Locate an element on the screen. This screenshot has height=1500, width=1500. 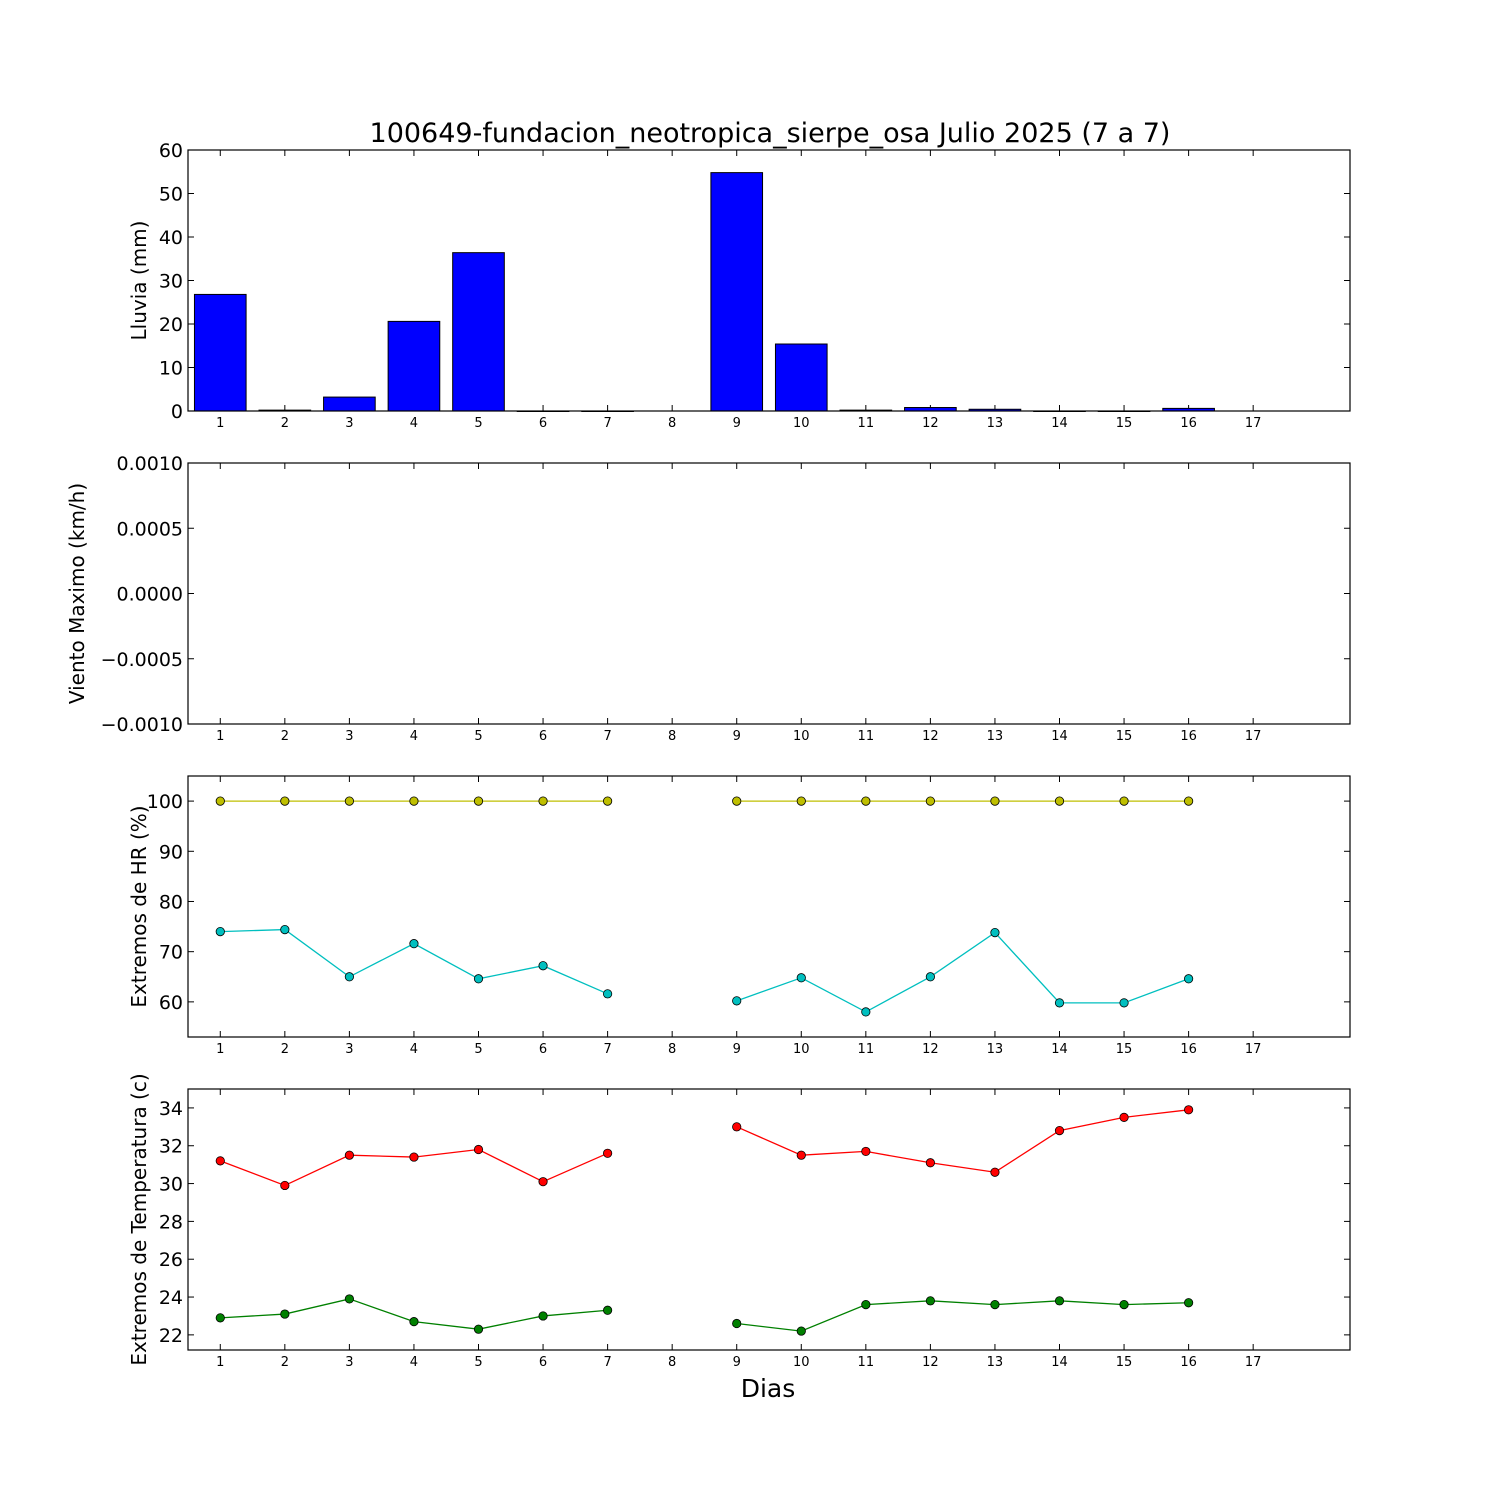
y-tick-label: 24 is located at coordinates (171, 1298).